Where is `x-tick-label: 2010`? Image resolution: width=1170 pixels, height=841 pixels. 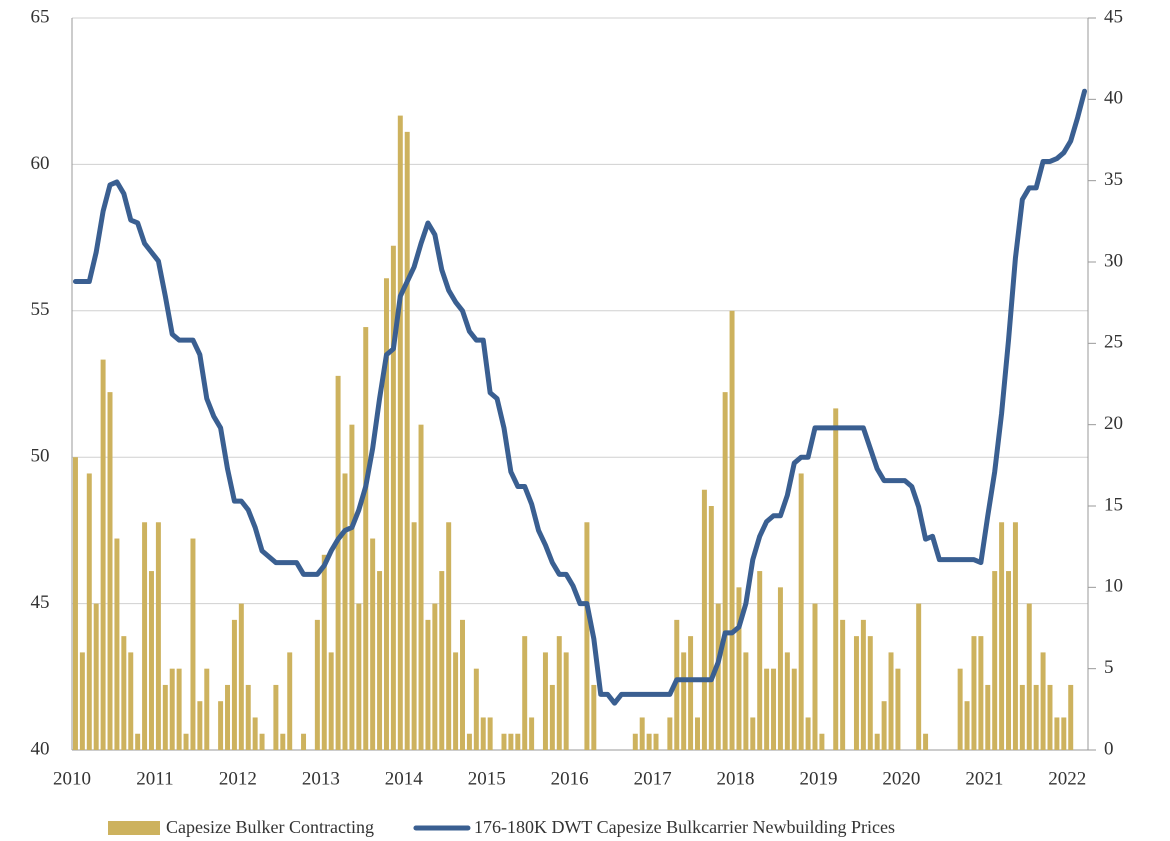
x-tick-label: 2010 is located at coordinates (72, 778).